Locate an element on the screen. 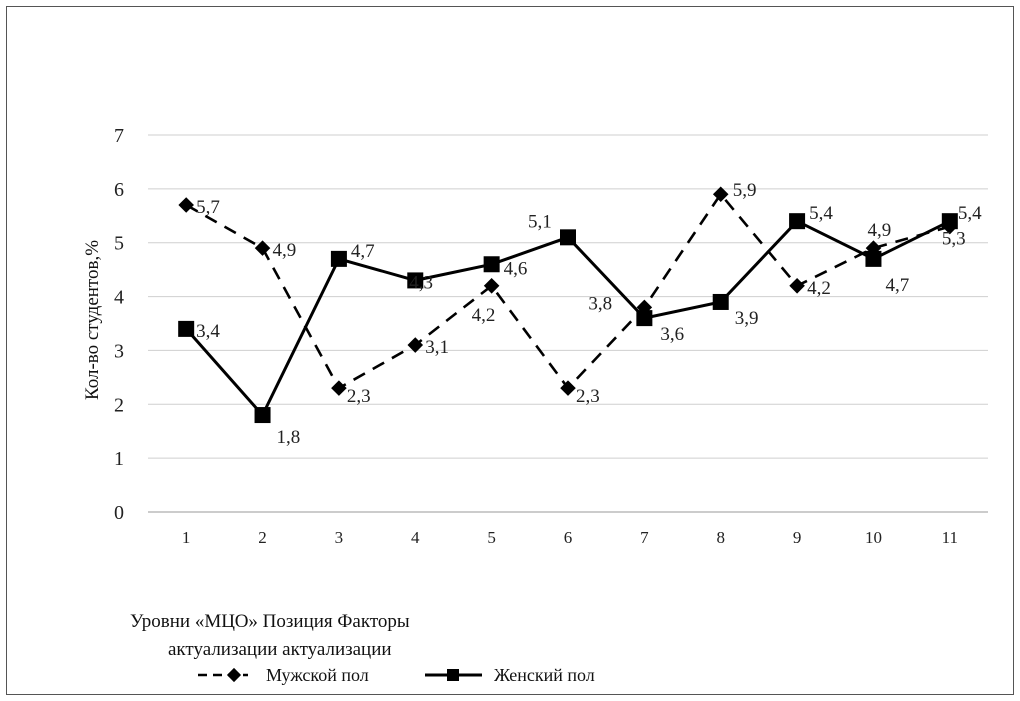 The height and width of the screenshot is (701, 1020). legend: Мужской пол Женский пол is located at coordinates (396, 675).